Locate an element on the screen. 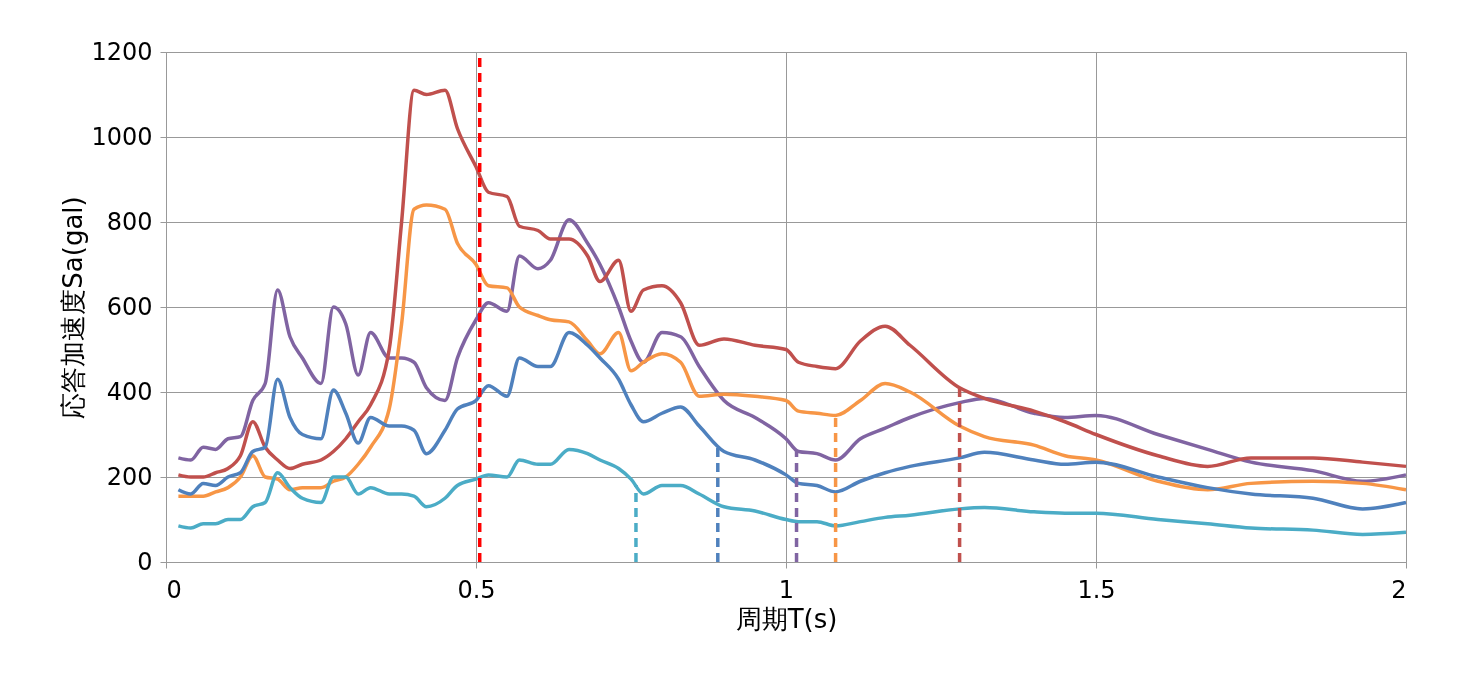 Image resolution: width=1479 pixels, height=673 pixels. x-tick-label: 0.5 is located at coordinates (476, 589).